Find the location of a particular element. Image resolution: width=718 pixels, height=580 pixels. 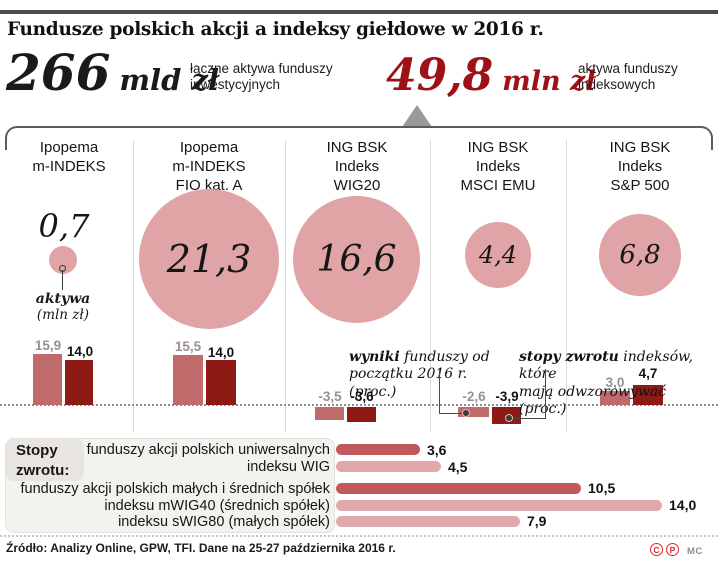

funds-group-bracket is located at coordinates (359, 138).